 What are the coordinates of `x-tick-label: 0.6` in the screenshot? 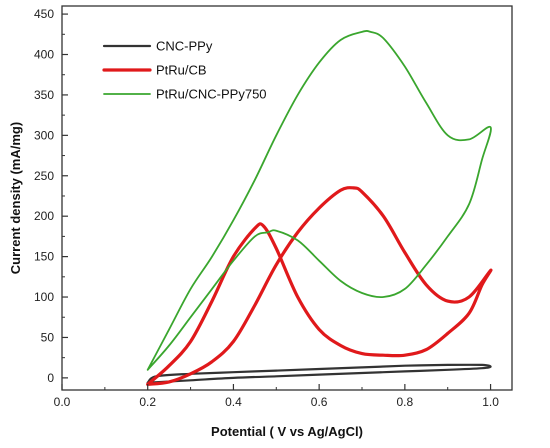 It's located at (319, 402).